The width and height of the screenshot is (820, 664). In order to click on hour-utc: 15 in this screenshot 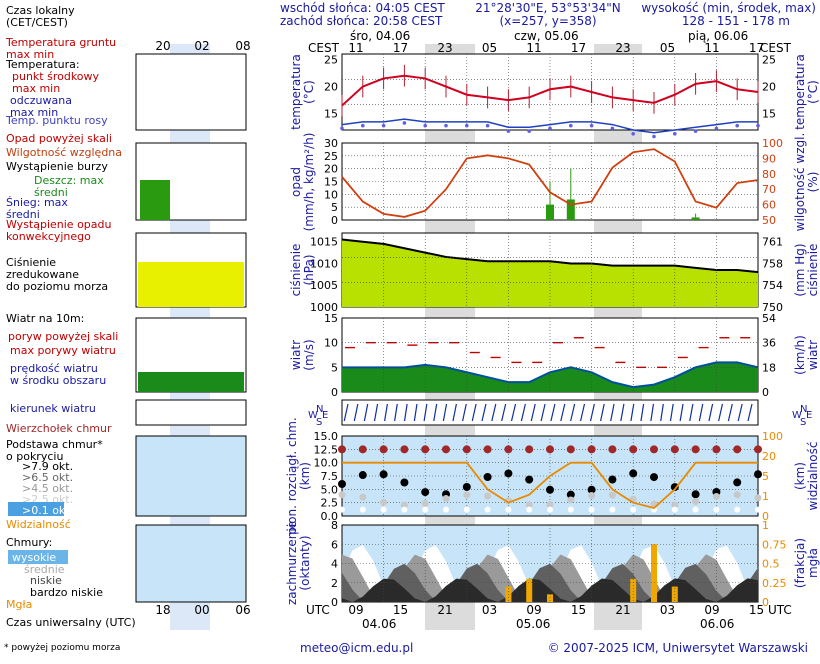, I will do `click(578, 610)`.